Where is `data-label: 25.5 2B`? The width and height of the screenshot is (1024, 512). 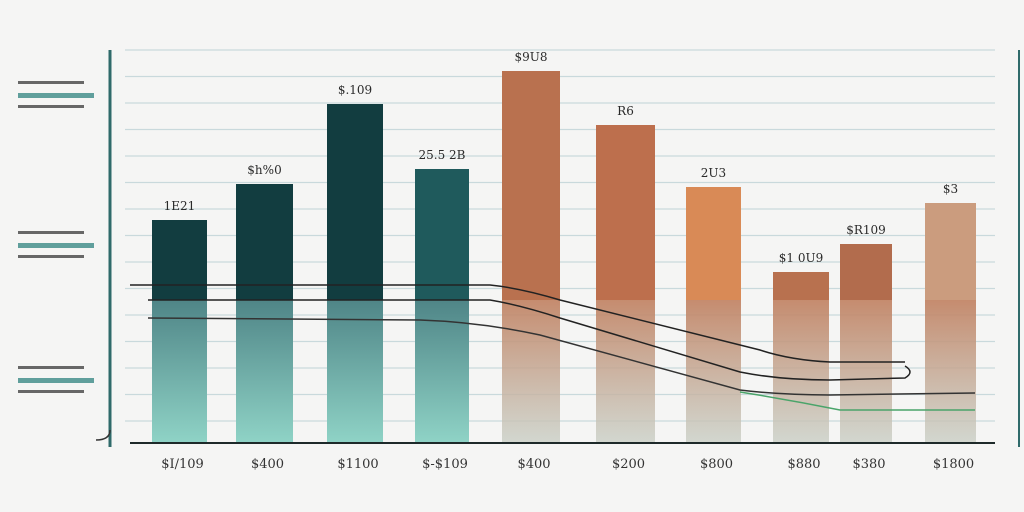
data-label: 25.5 2B is located at coordinates (442, 155).